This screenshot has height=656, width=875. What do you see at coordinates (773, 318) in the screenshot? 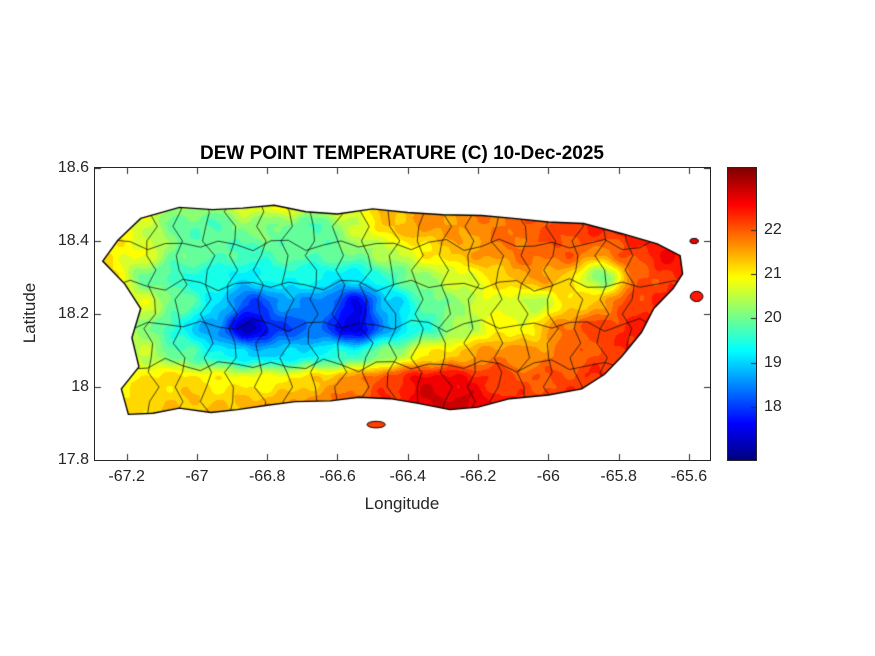
I see `colorbar-tick-label: 20` at bounding box center [773, 318].